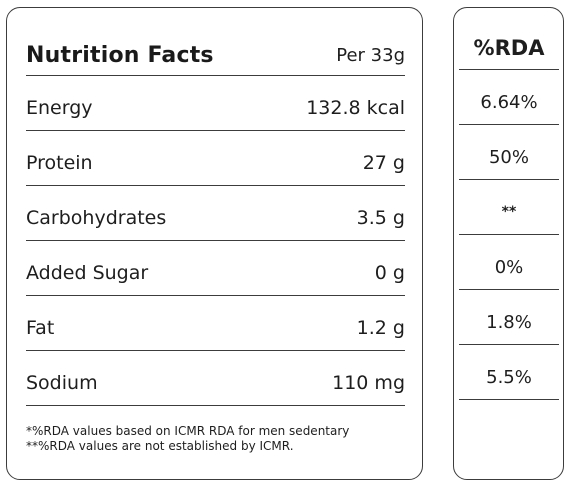  I want to click on rda-value: 50%, so click(508, 157).